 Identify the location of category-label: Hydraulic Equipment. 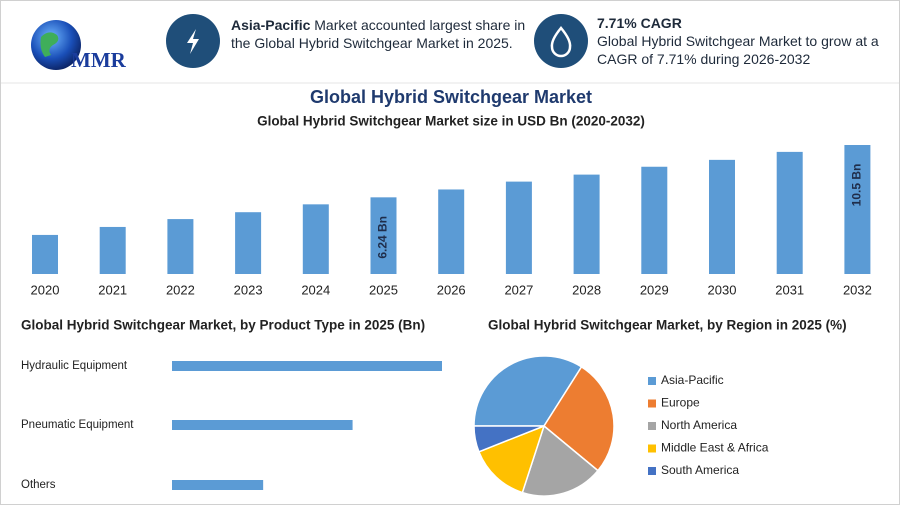
(74, 366).